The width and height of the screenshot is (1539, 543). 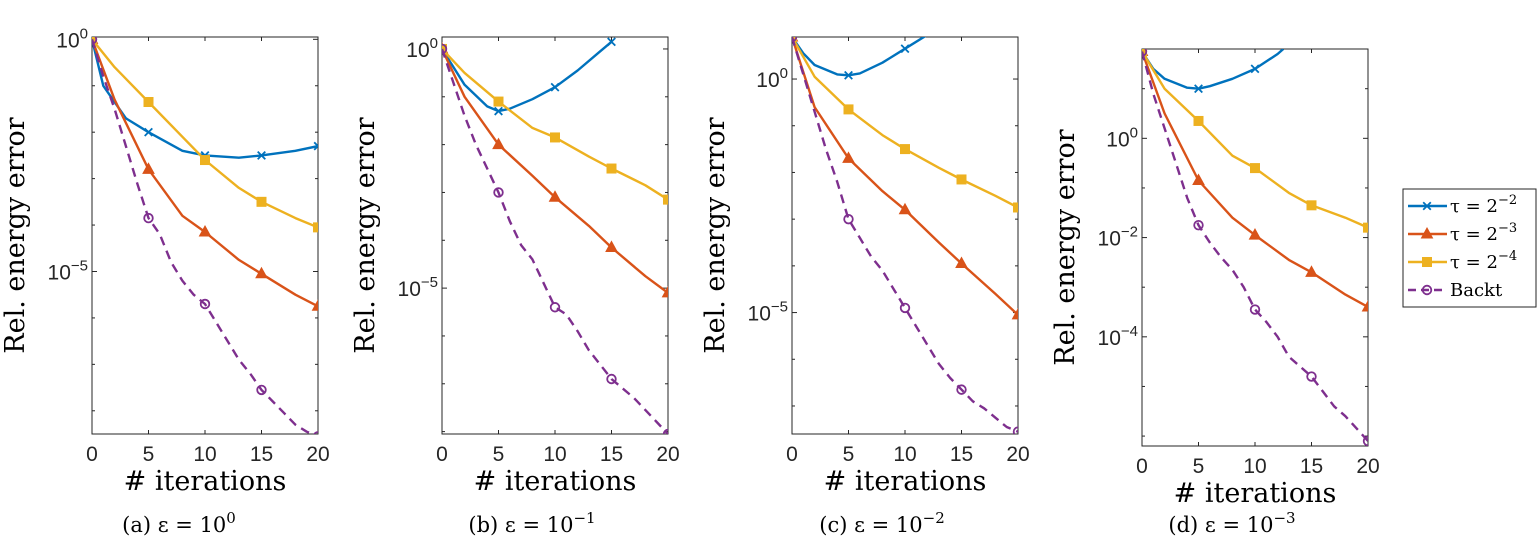 What do you see at coordinates (1129, 331) in the screenshot?
I see `y-tick-exp: −4` at bounding box center [1129, 331].